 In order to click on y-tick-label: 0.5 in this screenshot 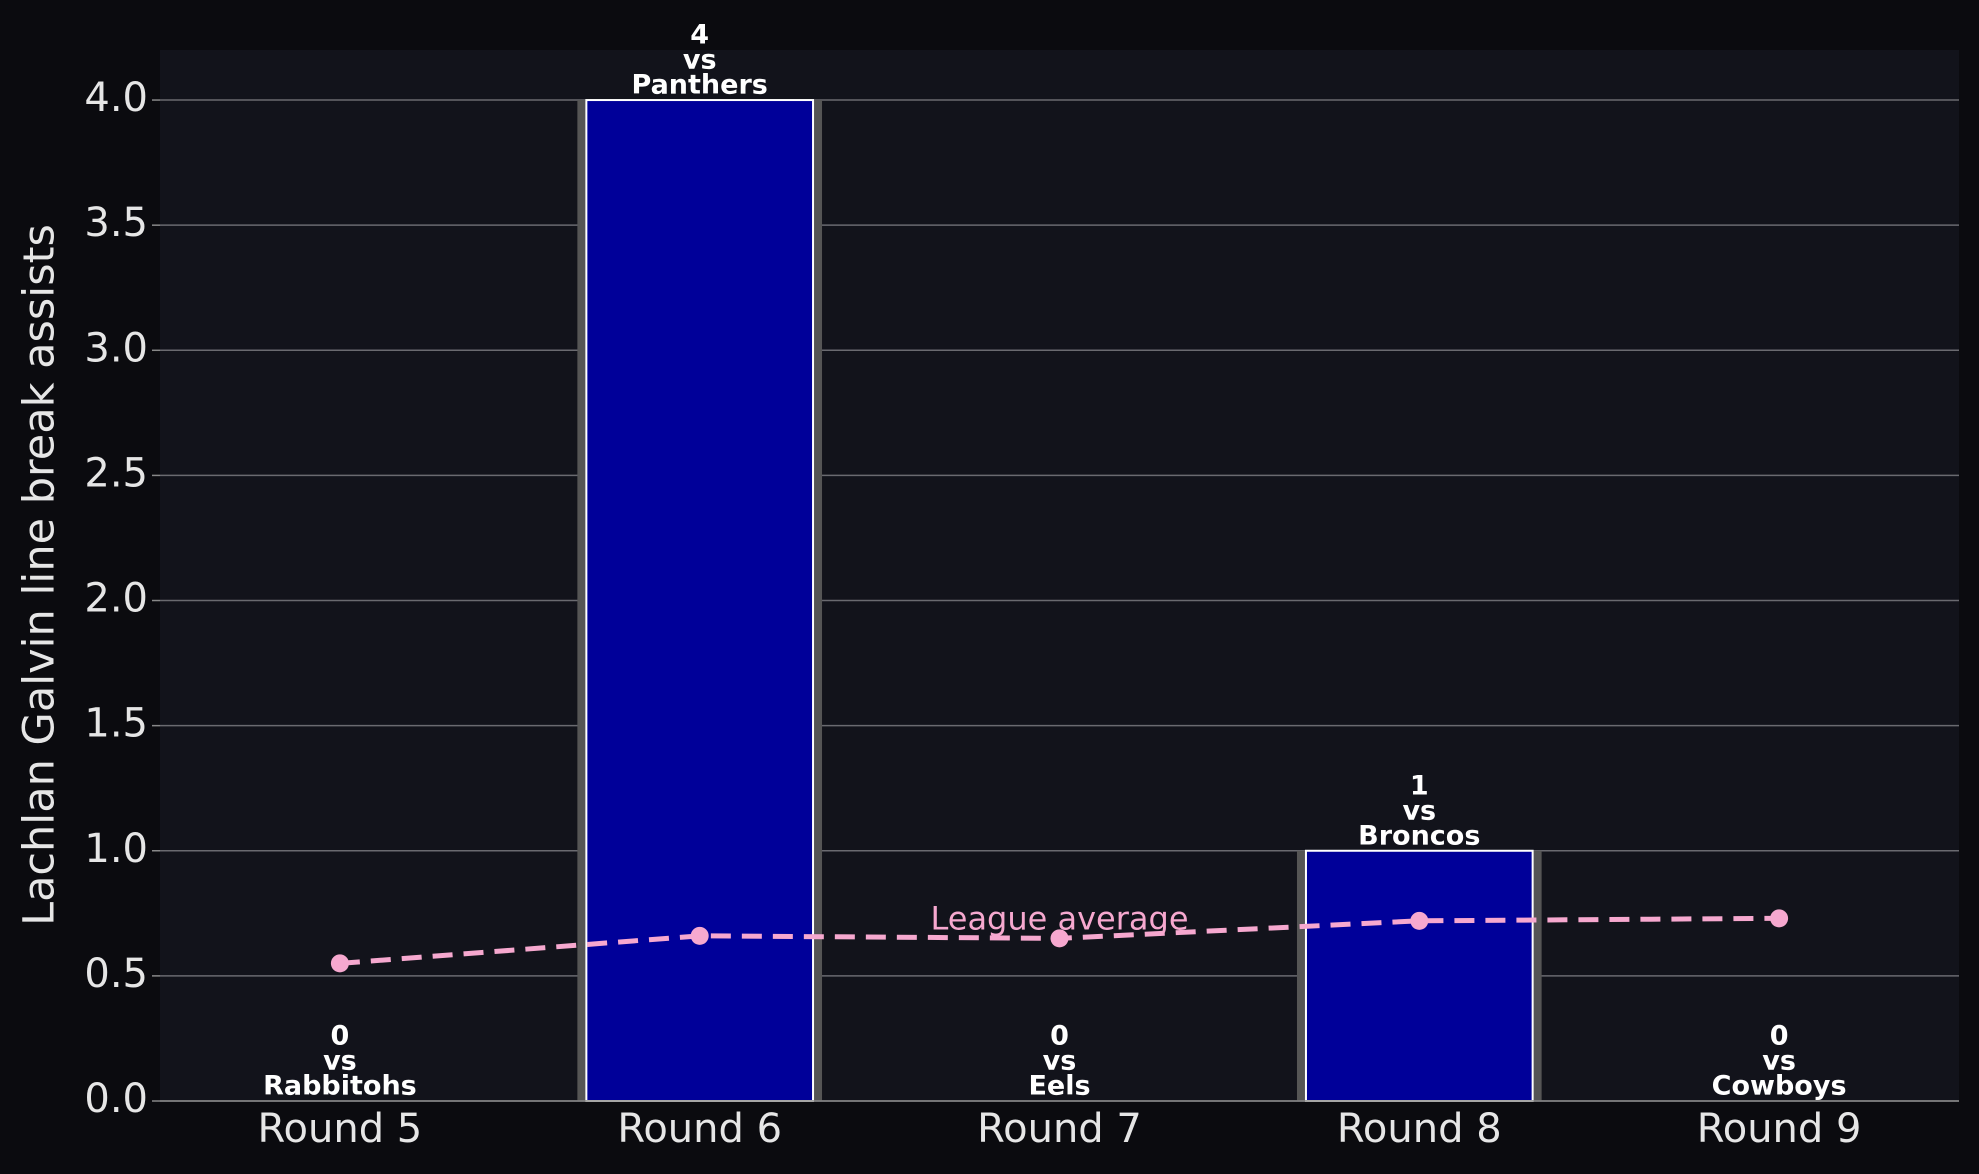, I will do `click(116, 974)`.